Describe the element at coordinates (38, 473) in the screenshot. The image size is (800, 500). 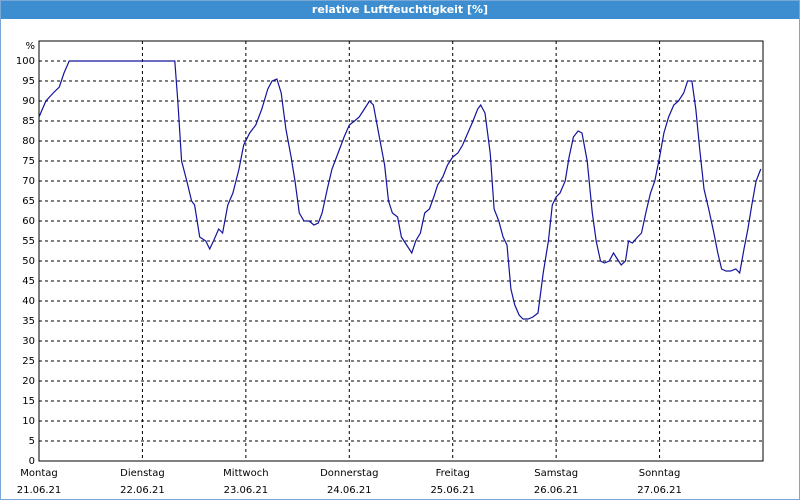
I see `x-tick-label: Montag` at that location.